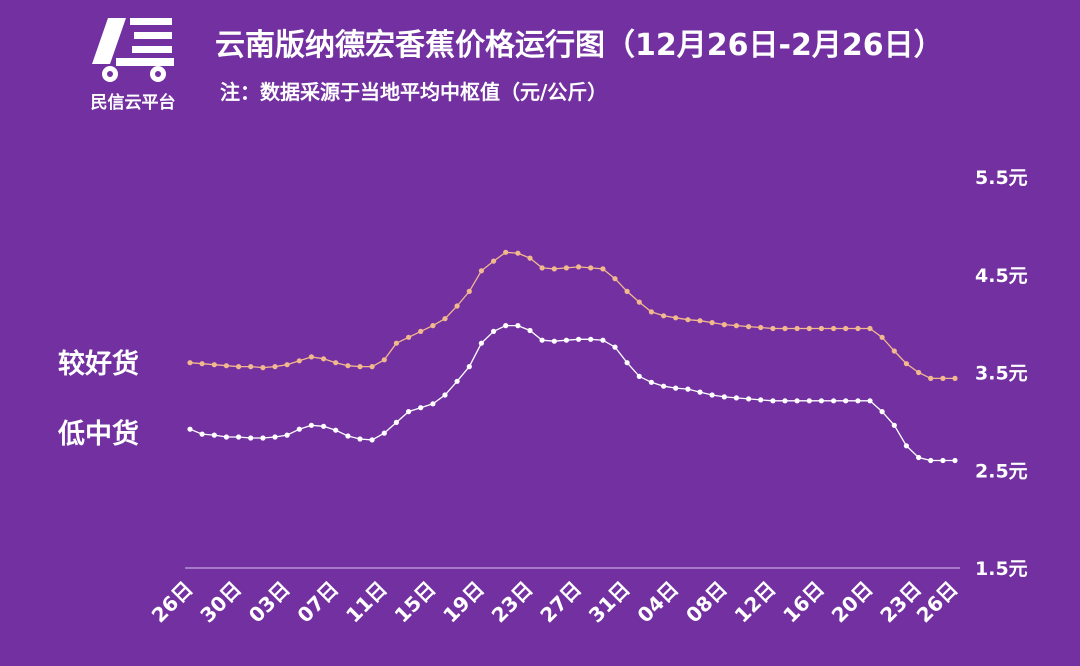 This screenshot has width=1080, height=666. I want to click on x-tick-label: 03日, so click(269, 602).